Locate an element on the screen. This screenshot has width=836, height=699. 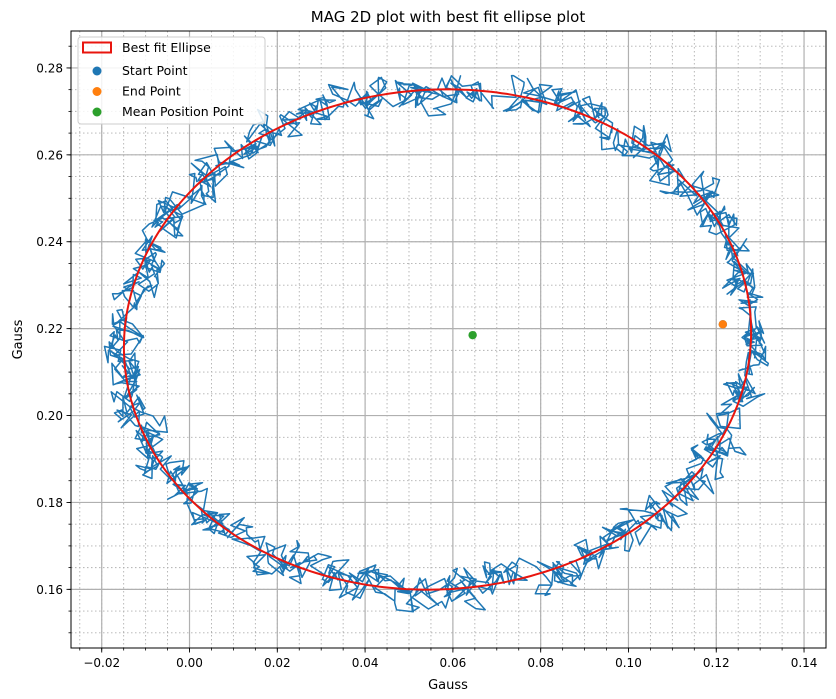
y-tick-label: 0.18 is located at coordinates (49, 503).